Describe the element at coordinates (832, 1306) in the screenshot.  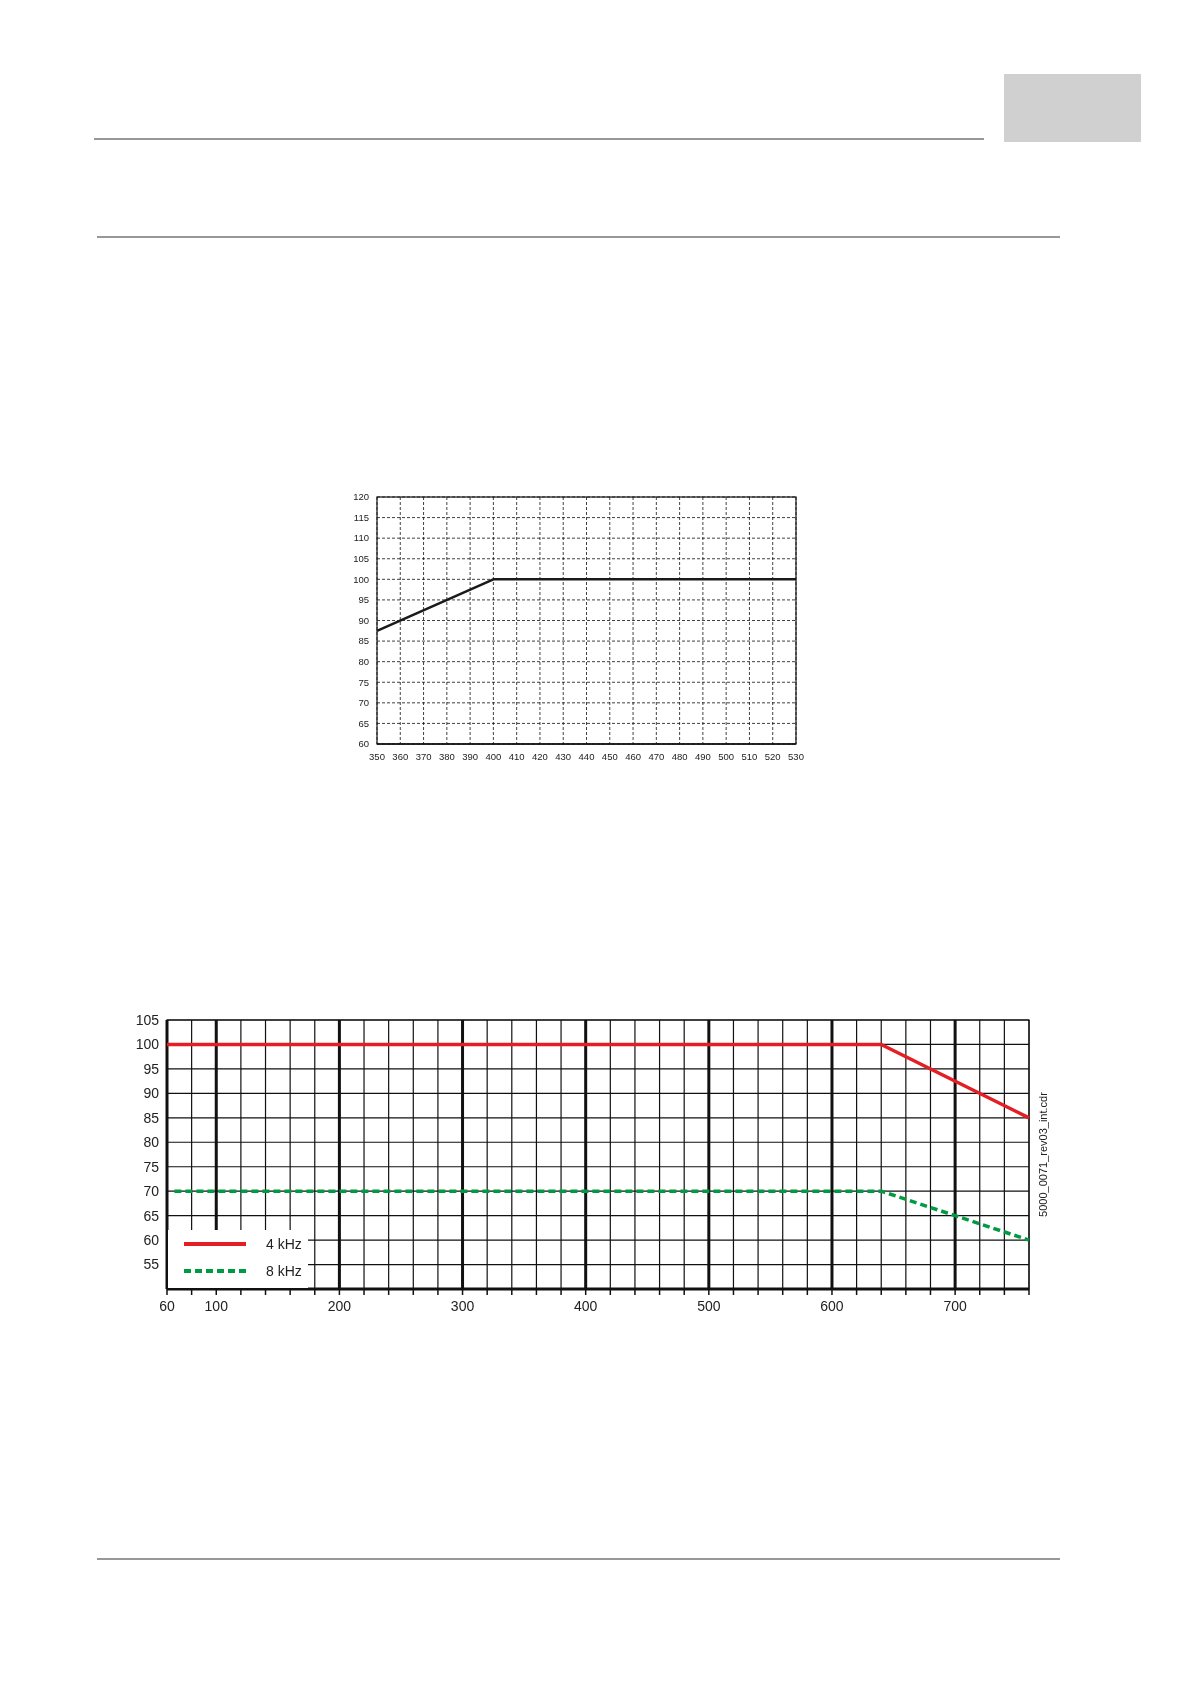
I see `x-tick-label: 600` at that location.